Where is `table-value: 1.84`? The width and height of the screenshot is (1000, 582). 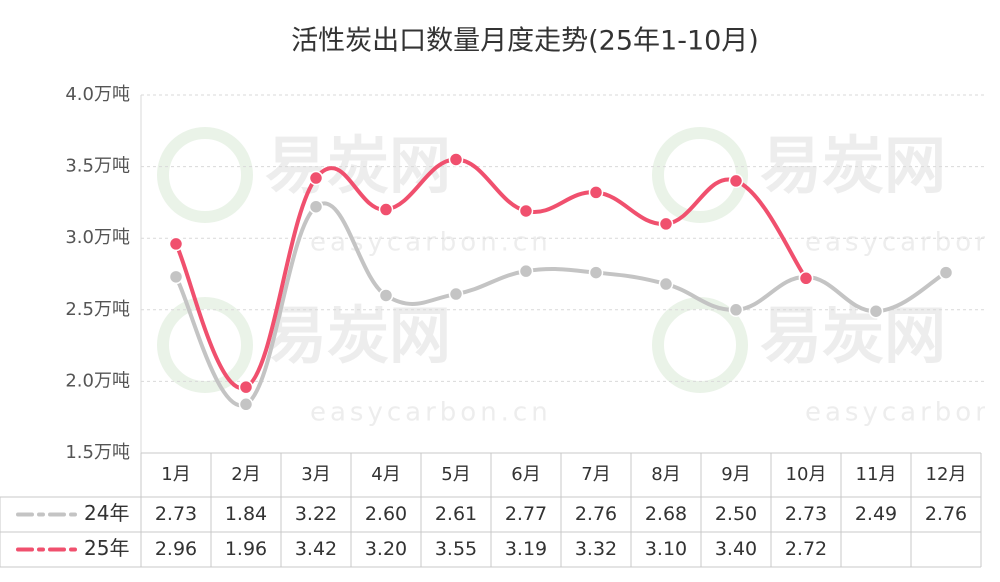
table-value: 1.84 is located at coordinates (246, 514).